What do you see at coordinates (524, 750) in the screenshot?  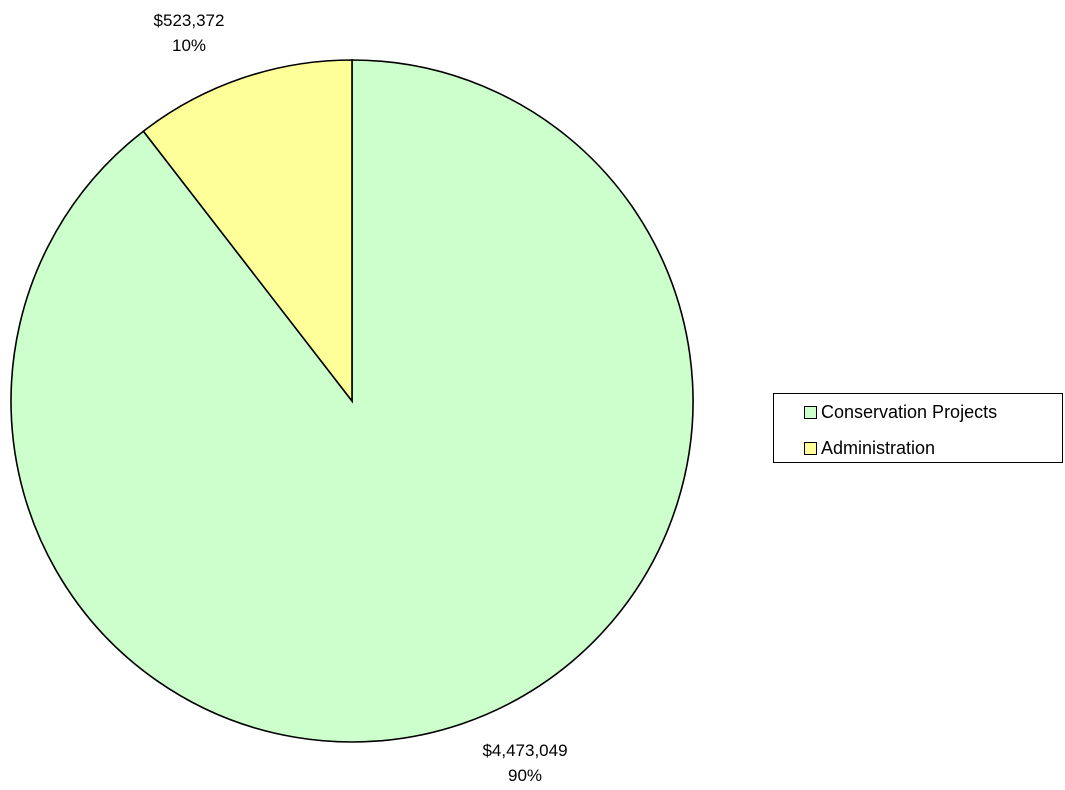 I see `data-label-value-conservation-projects: $4,473,049` at bounding box center [524, 750].